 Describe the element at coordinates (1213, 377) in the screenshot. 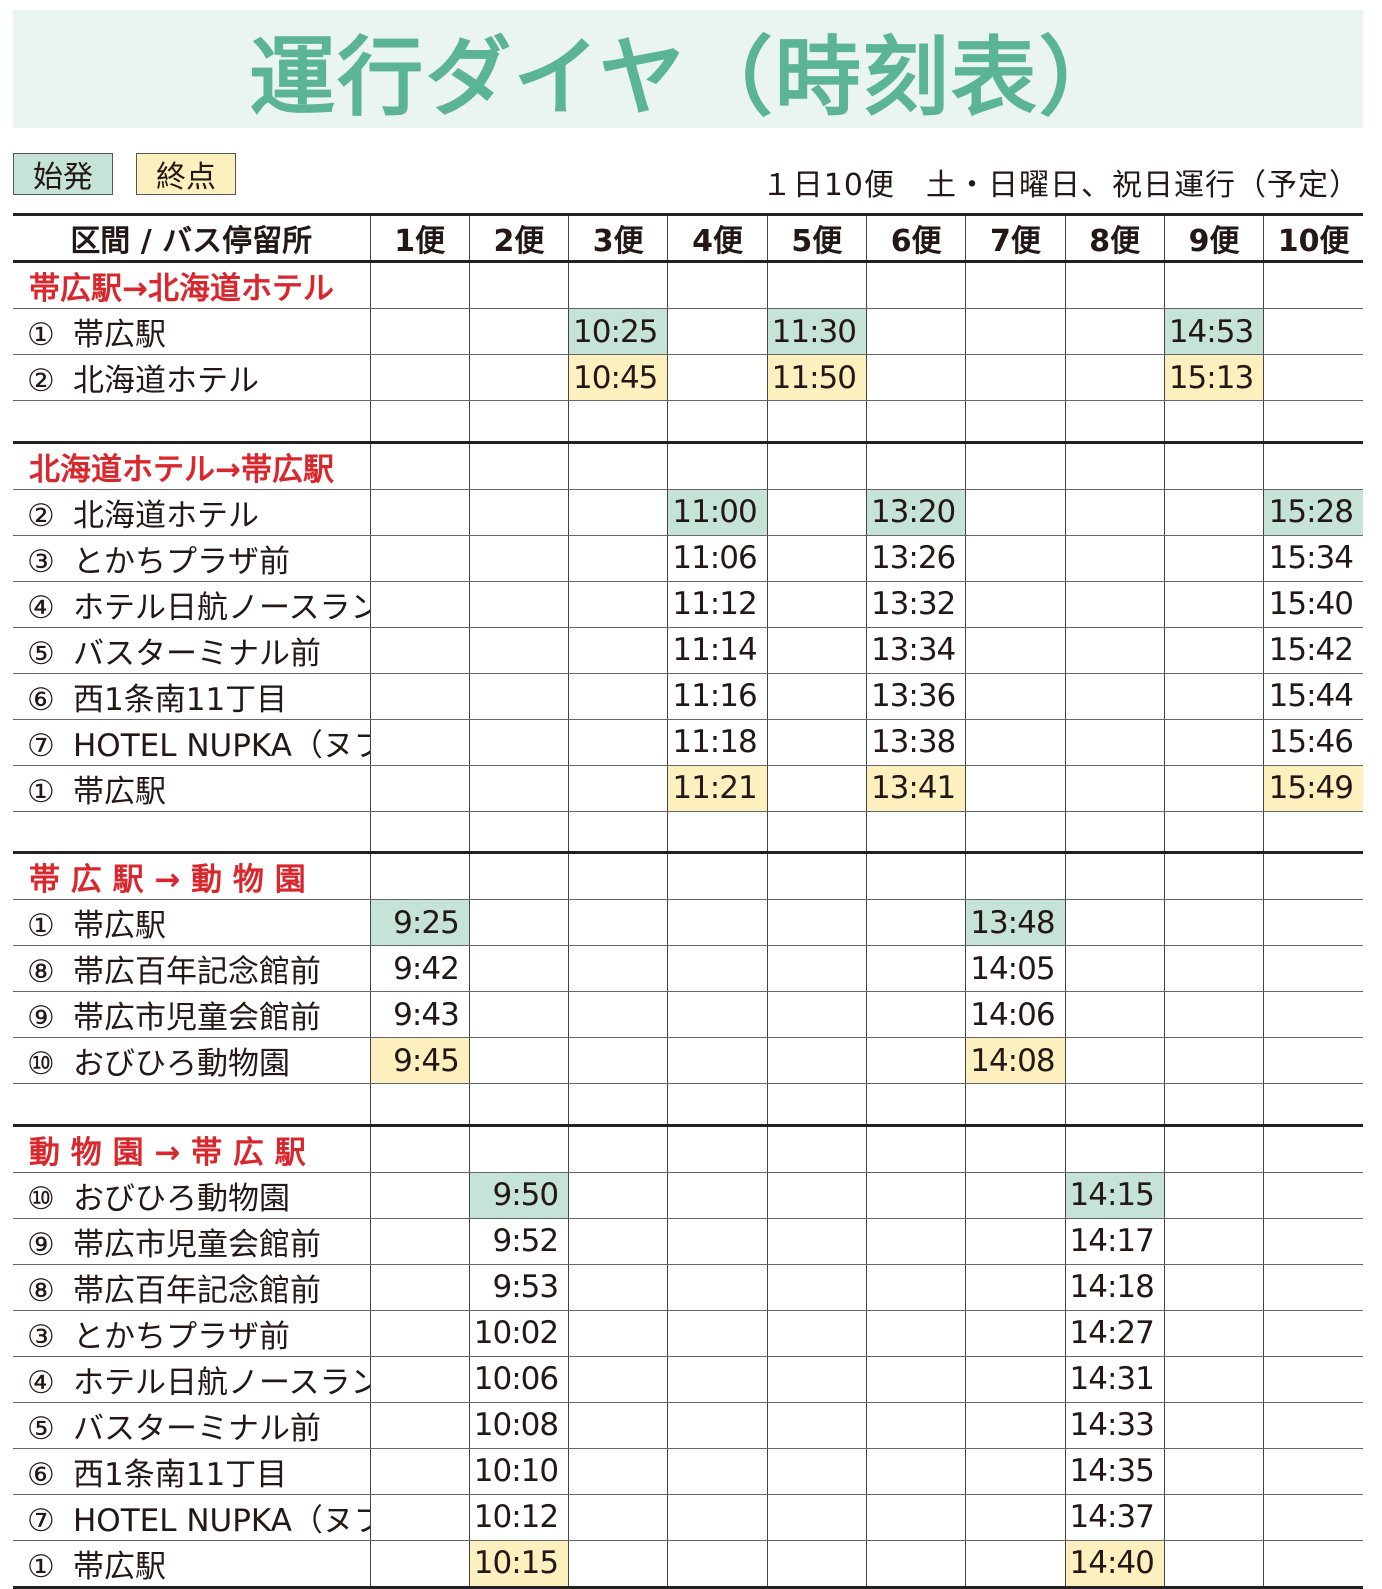

I see `time-cell: 15:13` at that location.